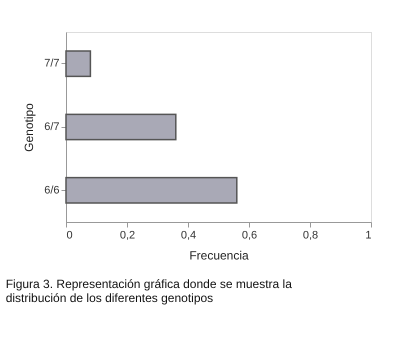 The height and width of the screenshot is (338, 401). Describe the element at coordinates (310, 236) in the screenshot. I see `x-tick-label: 0,8` at that location.